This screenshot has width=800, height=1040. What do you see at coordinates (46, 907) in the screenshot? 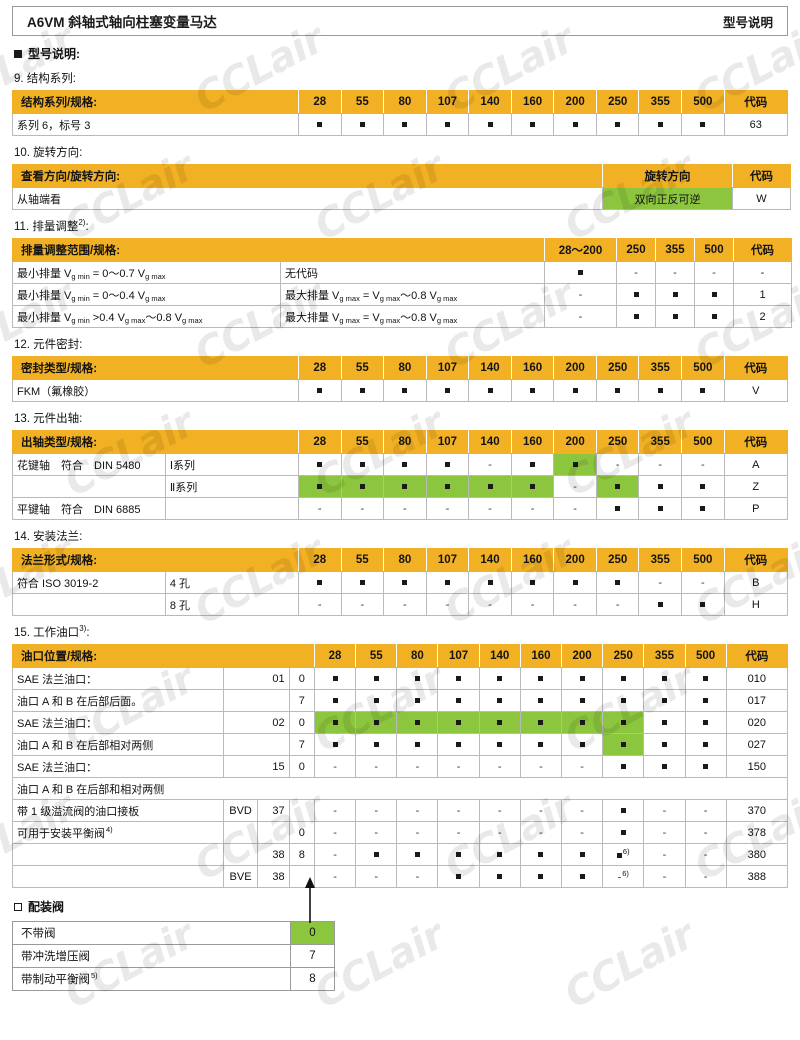
I see `valve-title: 配装阀` at bounding box center [46, 907].